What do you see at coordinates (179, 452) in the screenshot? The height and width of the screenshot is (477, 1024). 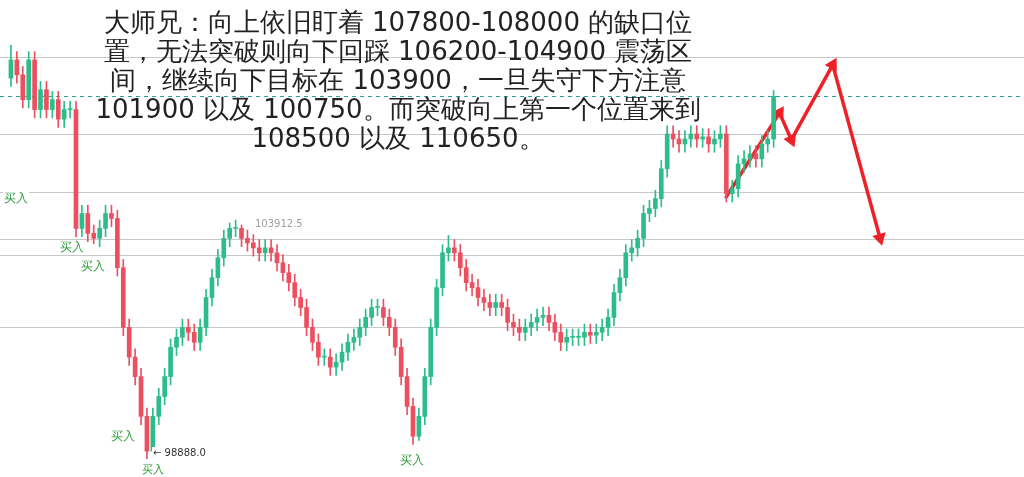 I see `annotation: ← 98888.0` at bounding box center [179, 452].